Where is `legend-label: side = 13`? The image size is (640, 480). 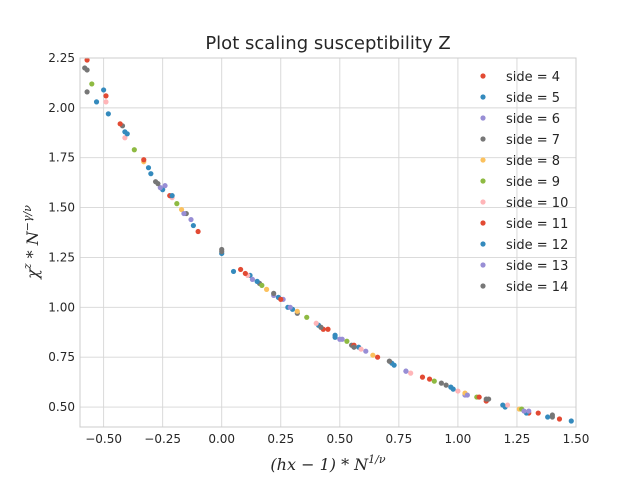
legend-label: side = 13 is located at coordinates (537, 266).